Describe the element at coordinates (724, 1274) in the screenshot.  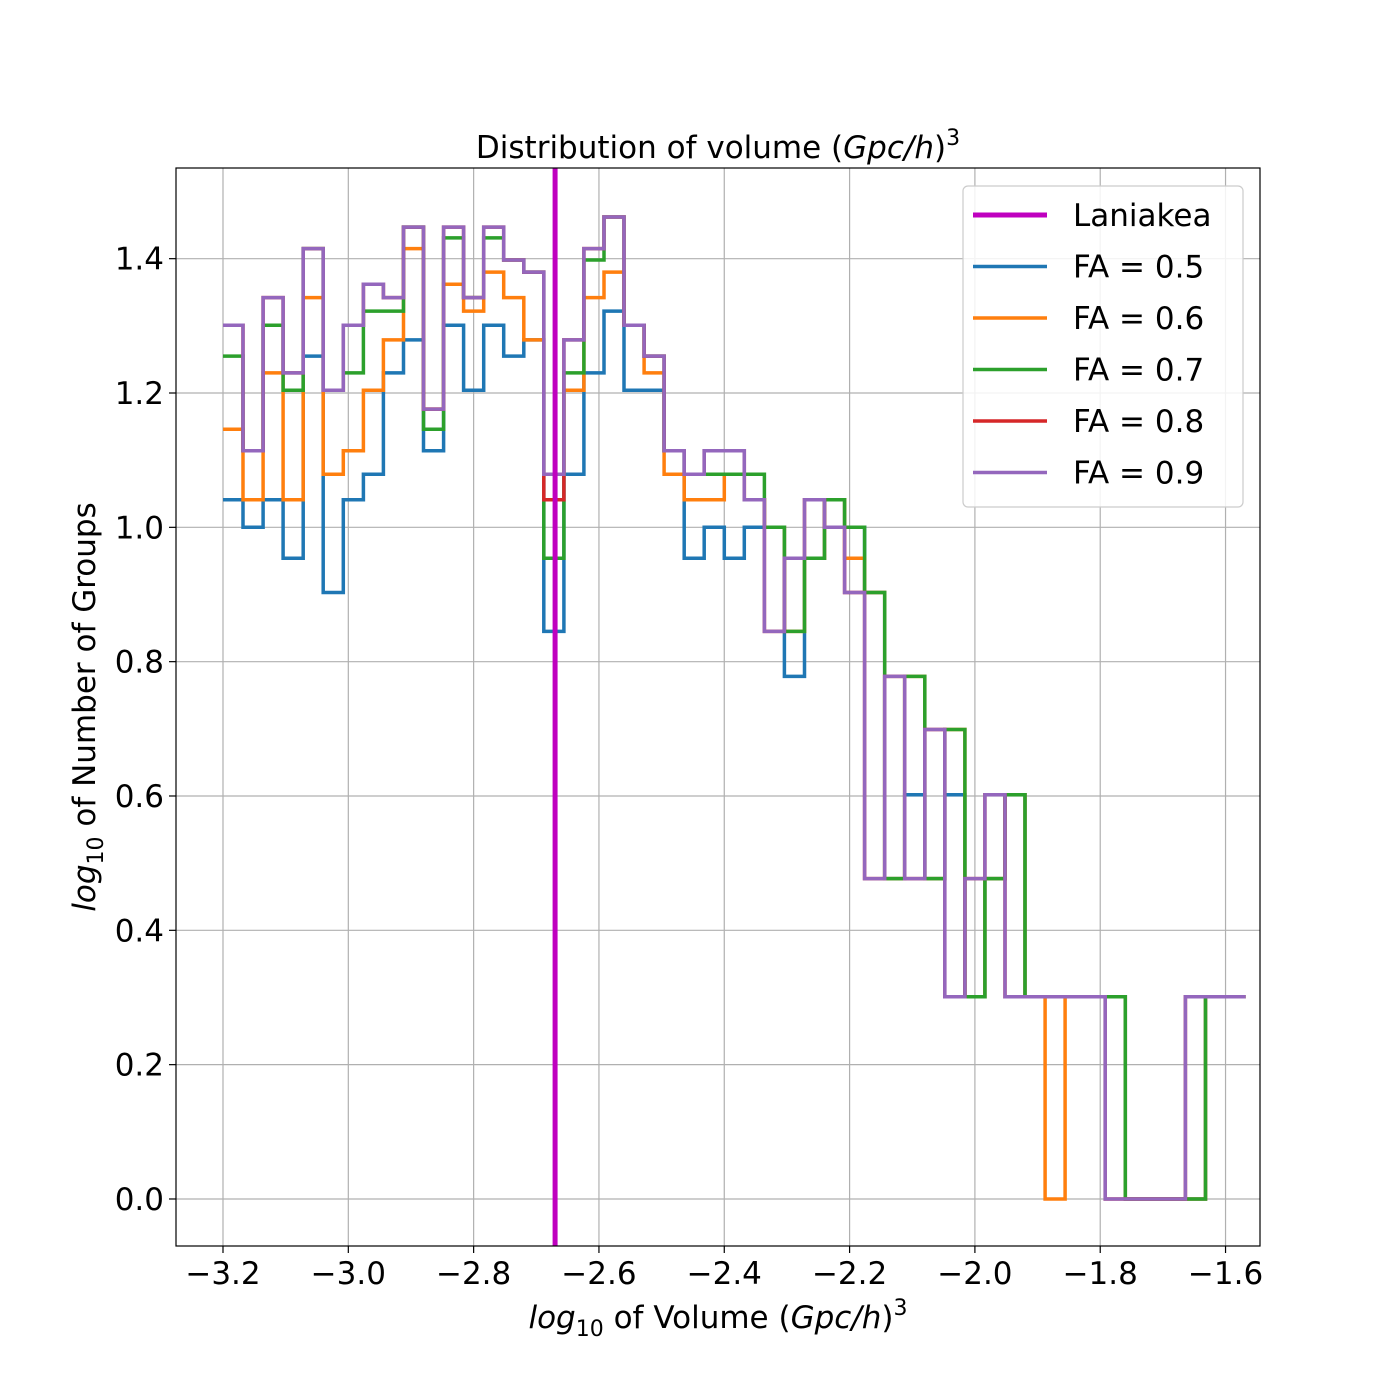
I see `x-tick-label: −2.4` at that location.